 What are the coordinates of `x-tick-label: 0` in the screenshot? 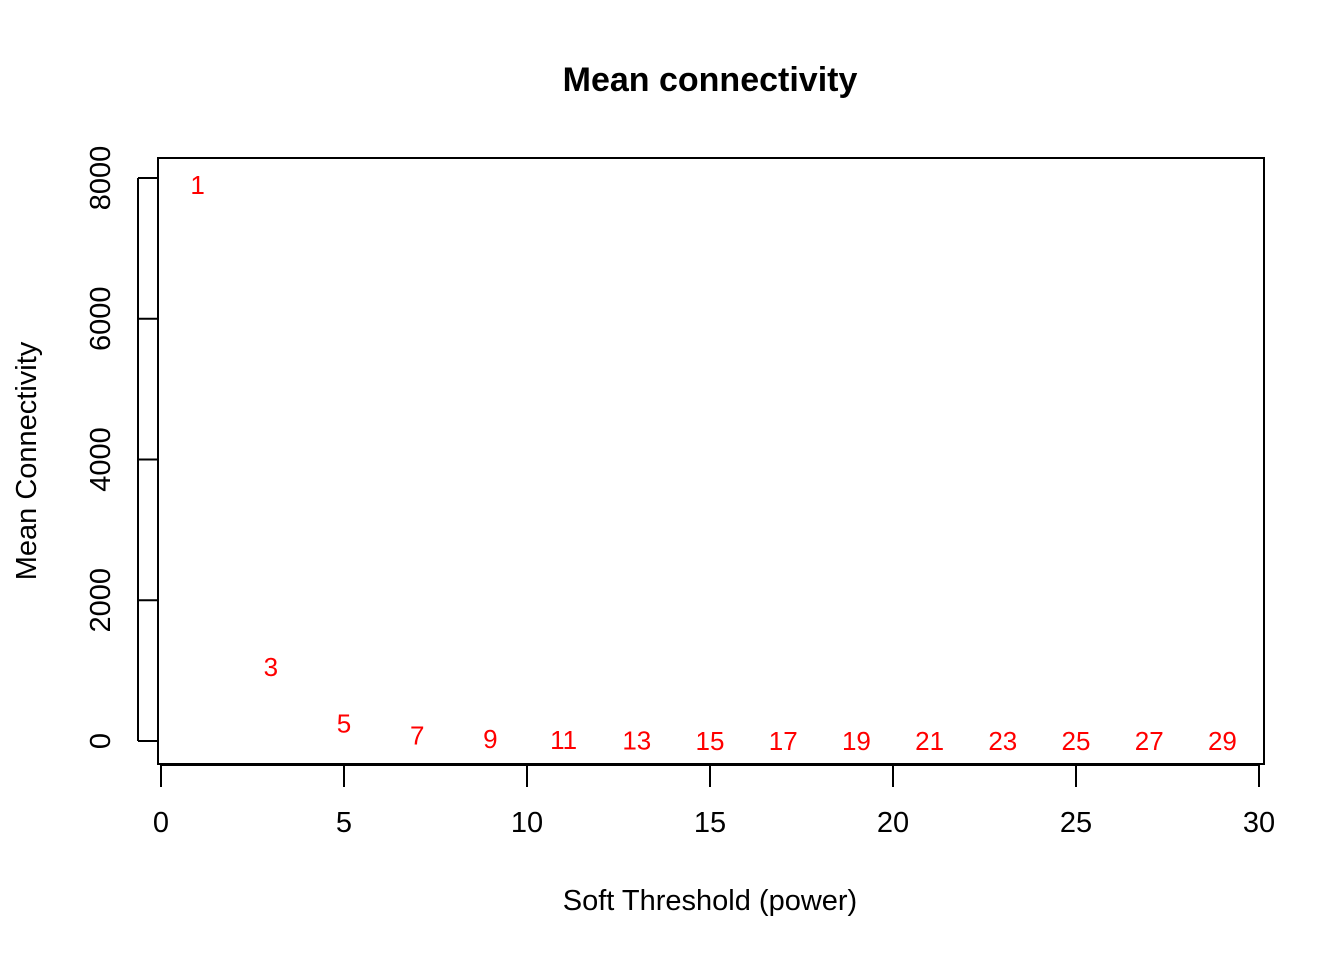 It's located at (161, 823).